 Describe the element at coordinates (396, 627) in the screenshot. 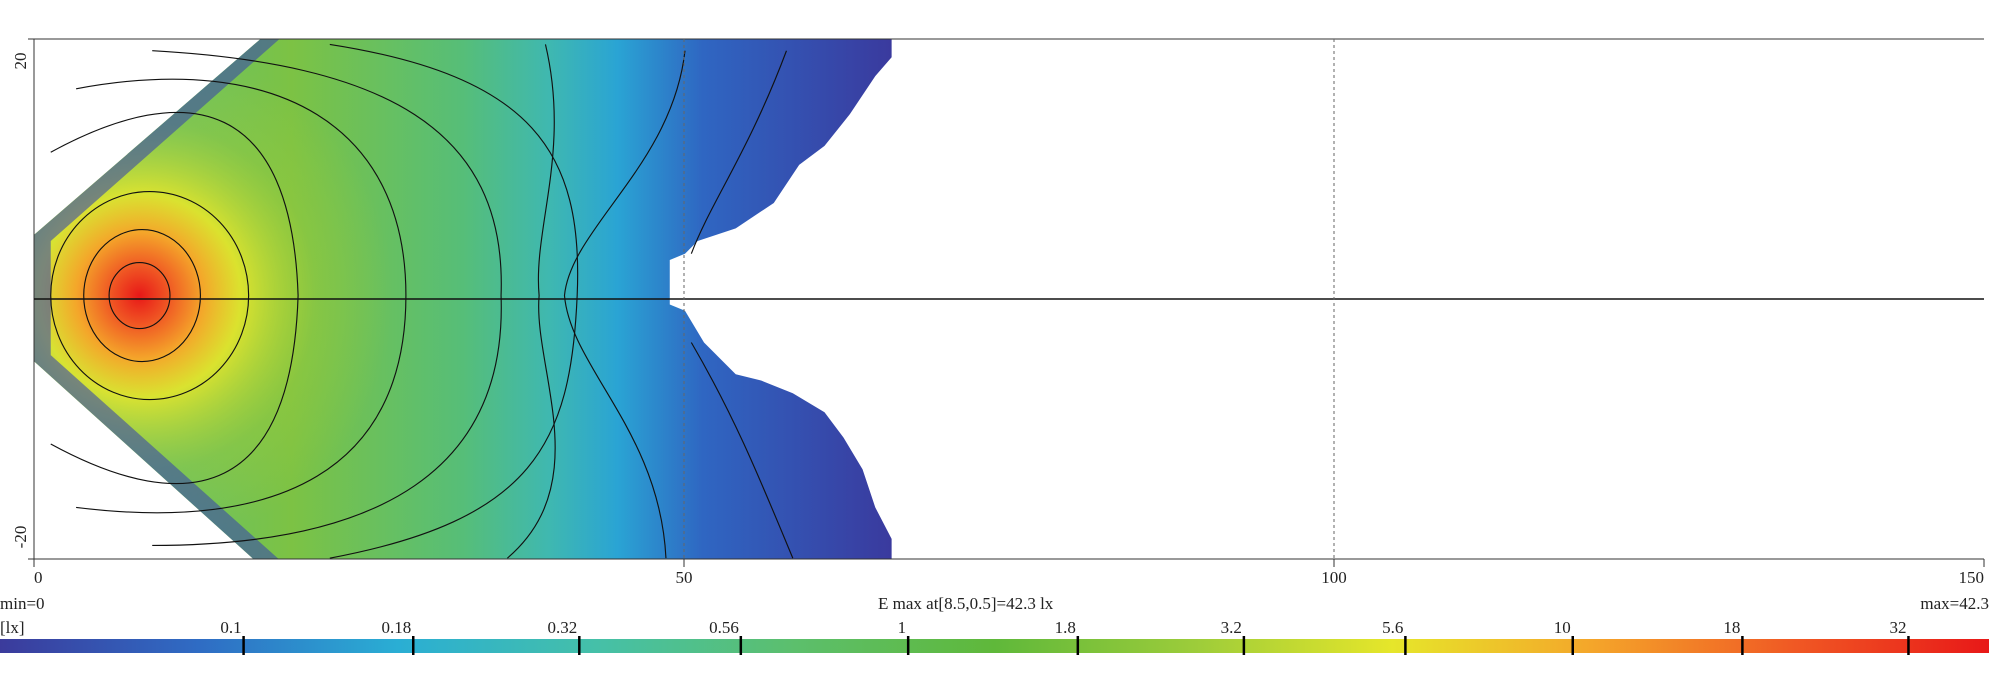

I see `colorbar-tick-label: 0.18` at that location.